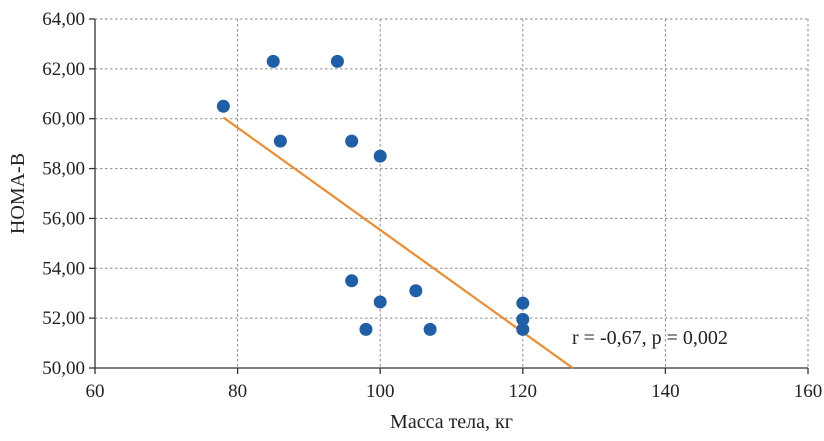  Describe the element at coordinates (650, 338) in the screenshot. I see `correlation-annotation: r = -0,67, p = 0,002` at that location.